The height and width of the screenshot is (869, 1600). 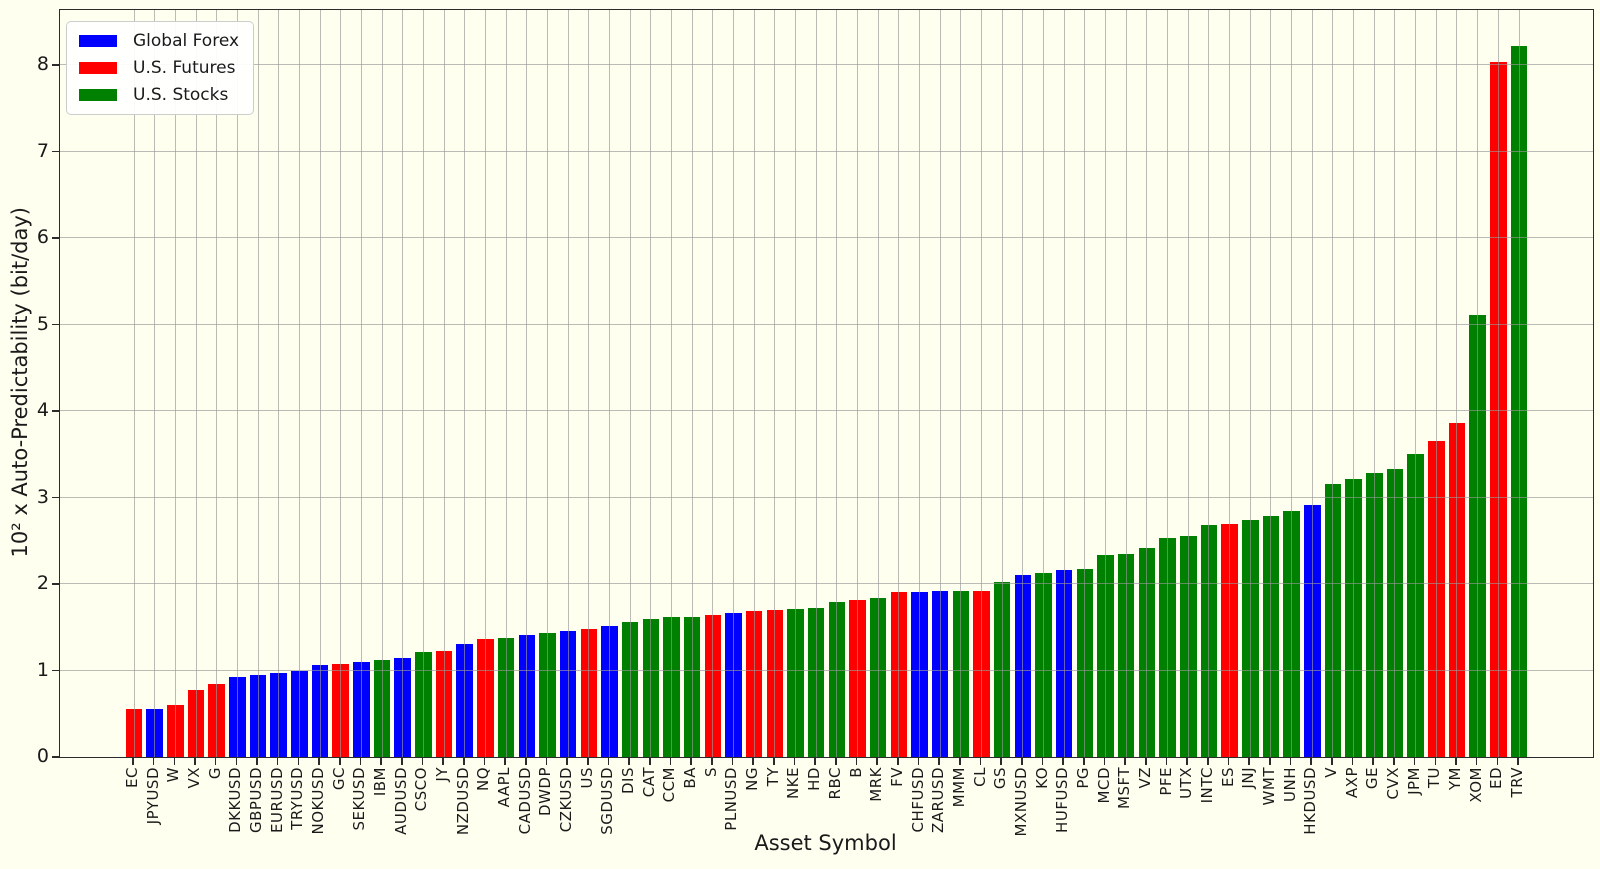 I want to click on x-tick-label-DIS: DIS, so click(x=628, y=780).